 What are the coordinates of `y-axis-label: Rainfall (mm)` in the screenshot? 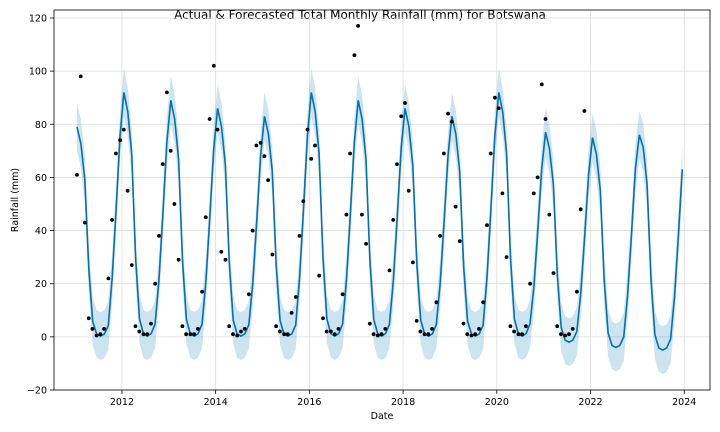 It's located at (15, 200).